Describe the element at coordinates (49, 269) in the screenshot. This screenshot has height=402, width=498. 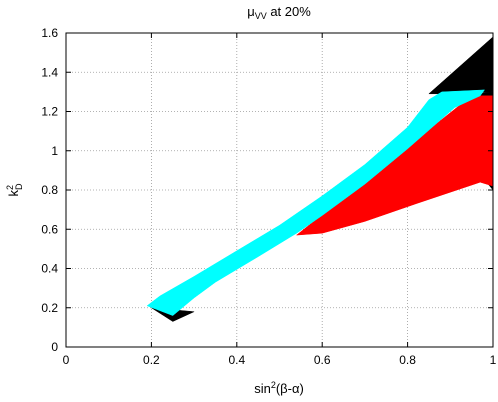
I see `y-tick-label: 0.4` at that location.